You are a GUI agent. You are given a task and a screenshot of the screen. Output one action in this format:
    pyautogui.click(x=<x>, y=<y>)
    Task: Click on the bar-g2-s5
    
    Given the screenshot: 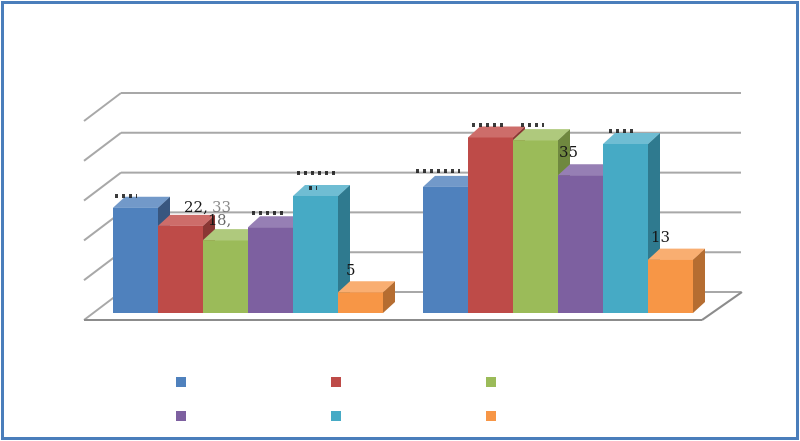 What is the action you would take?
    pyautogui.click(x=625, y=228)
    